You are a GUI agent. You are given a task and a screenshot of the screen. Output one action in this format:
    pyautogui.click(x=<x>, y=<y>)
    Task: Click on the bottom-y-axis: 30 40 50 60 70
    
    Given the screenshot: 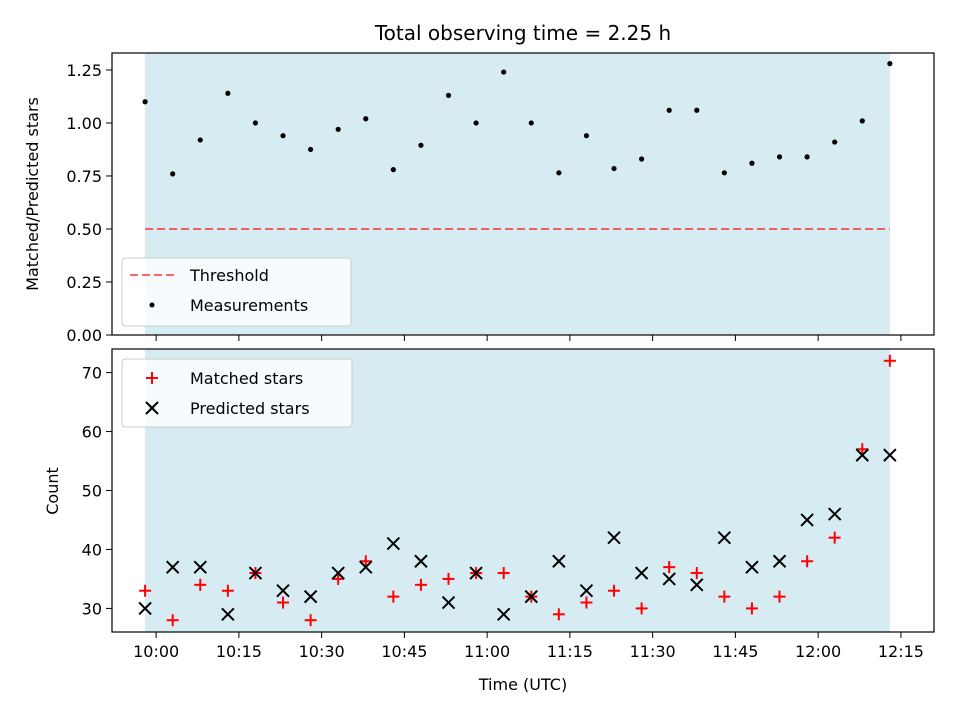 What is the action you would take?
    pyautogui.click(x=97, y=491)
    